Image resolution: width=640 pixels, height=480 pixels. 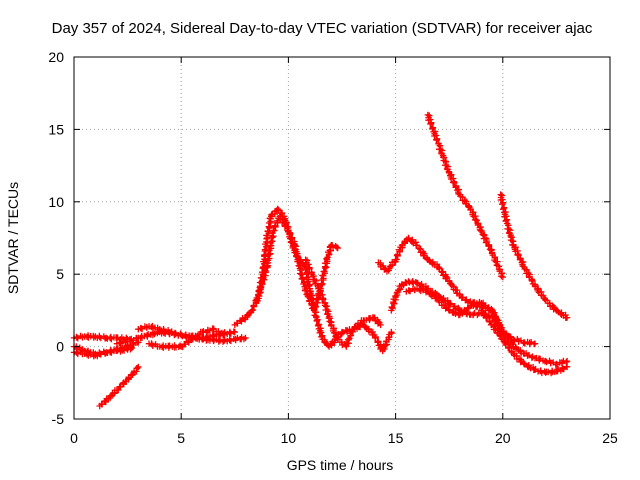 I want to click on y-tick-label: 15, so click(x=56, y=129).